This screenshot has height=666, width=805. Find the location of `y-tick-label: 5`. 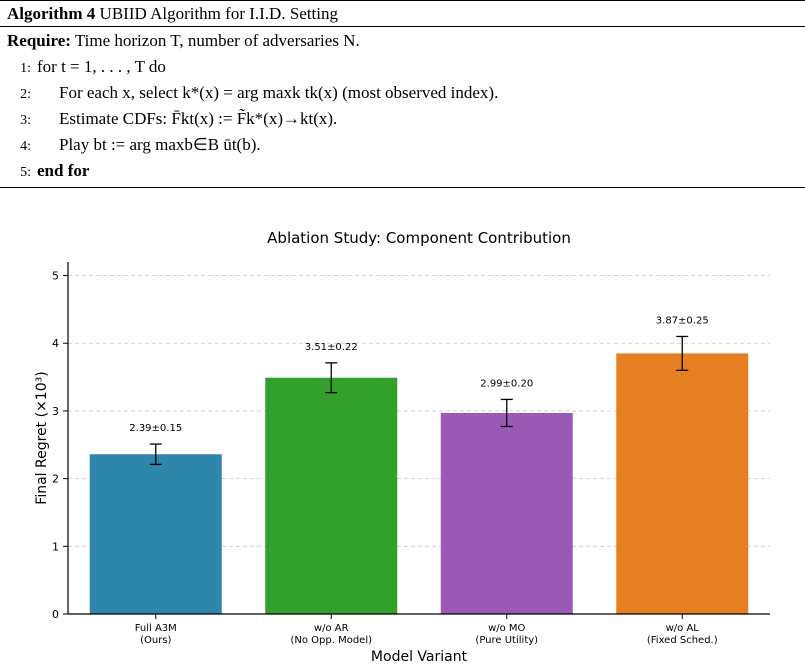

y-tick-label: 5 is located at coordinates (55, 276).